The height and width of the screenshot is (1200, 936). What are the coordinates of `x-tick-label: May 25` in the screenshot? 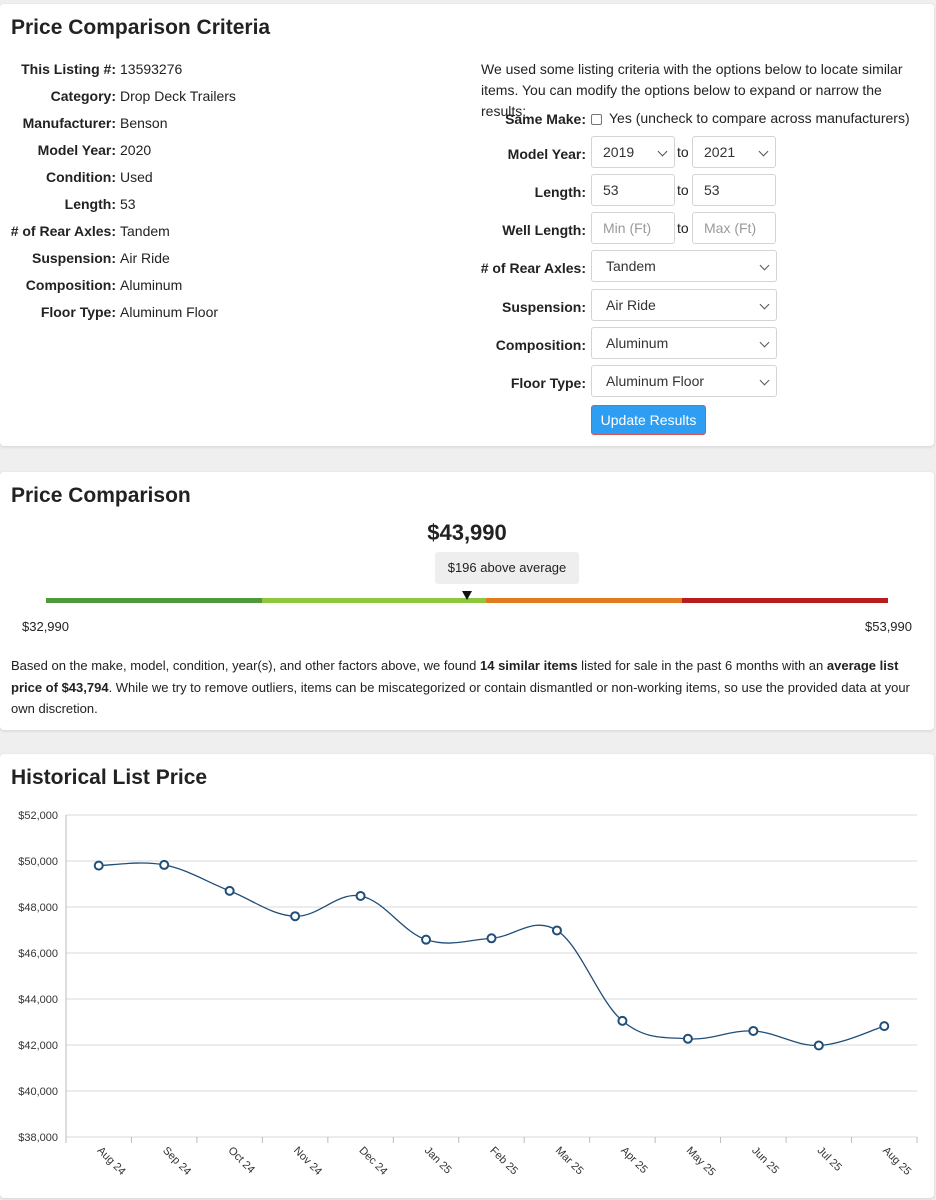 It's located at (701, 1162).